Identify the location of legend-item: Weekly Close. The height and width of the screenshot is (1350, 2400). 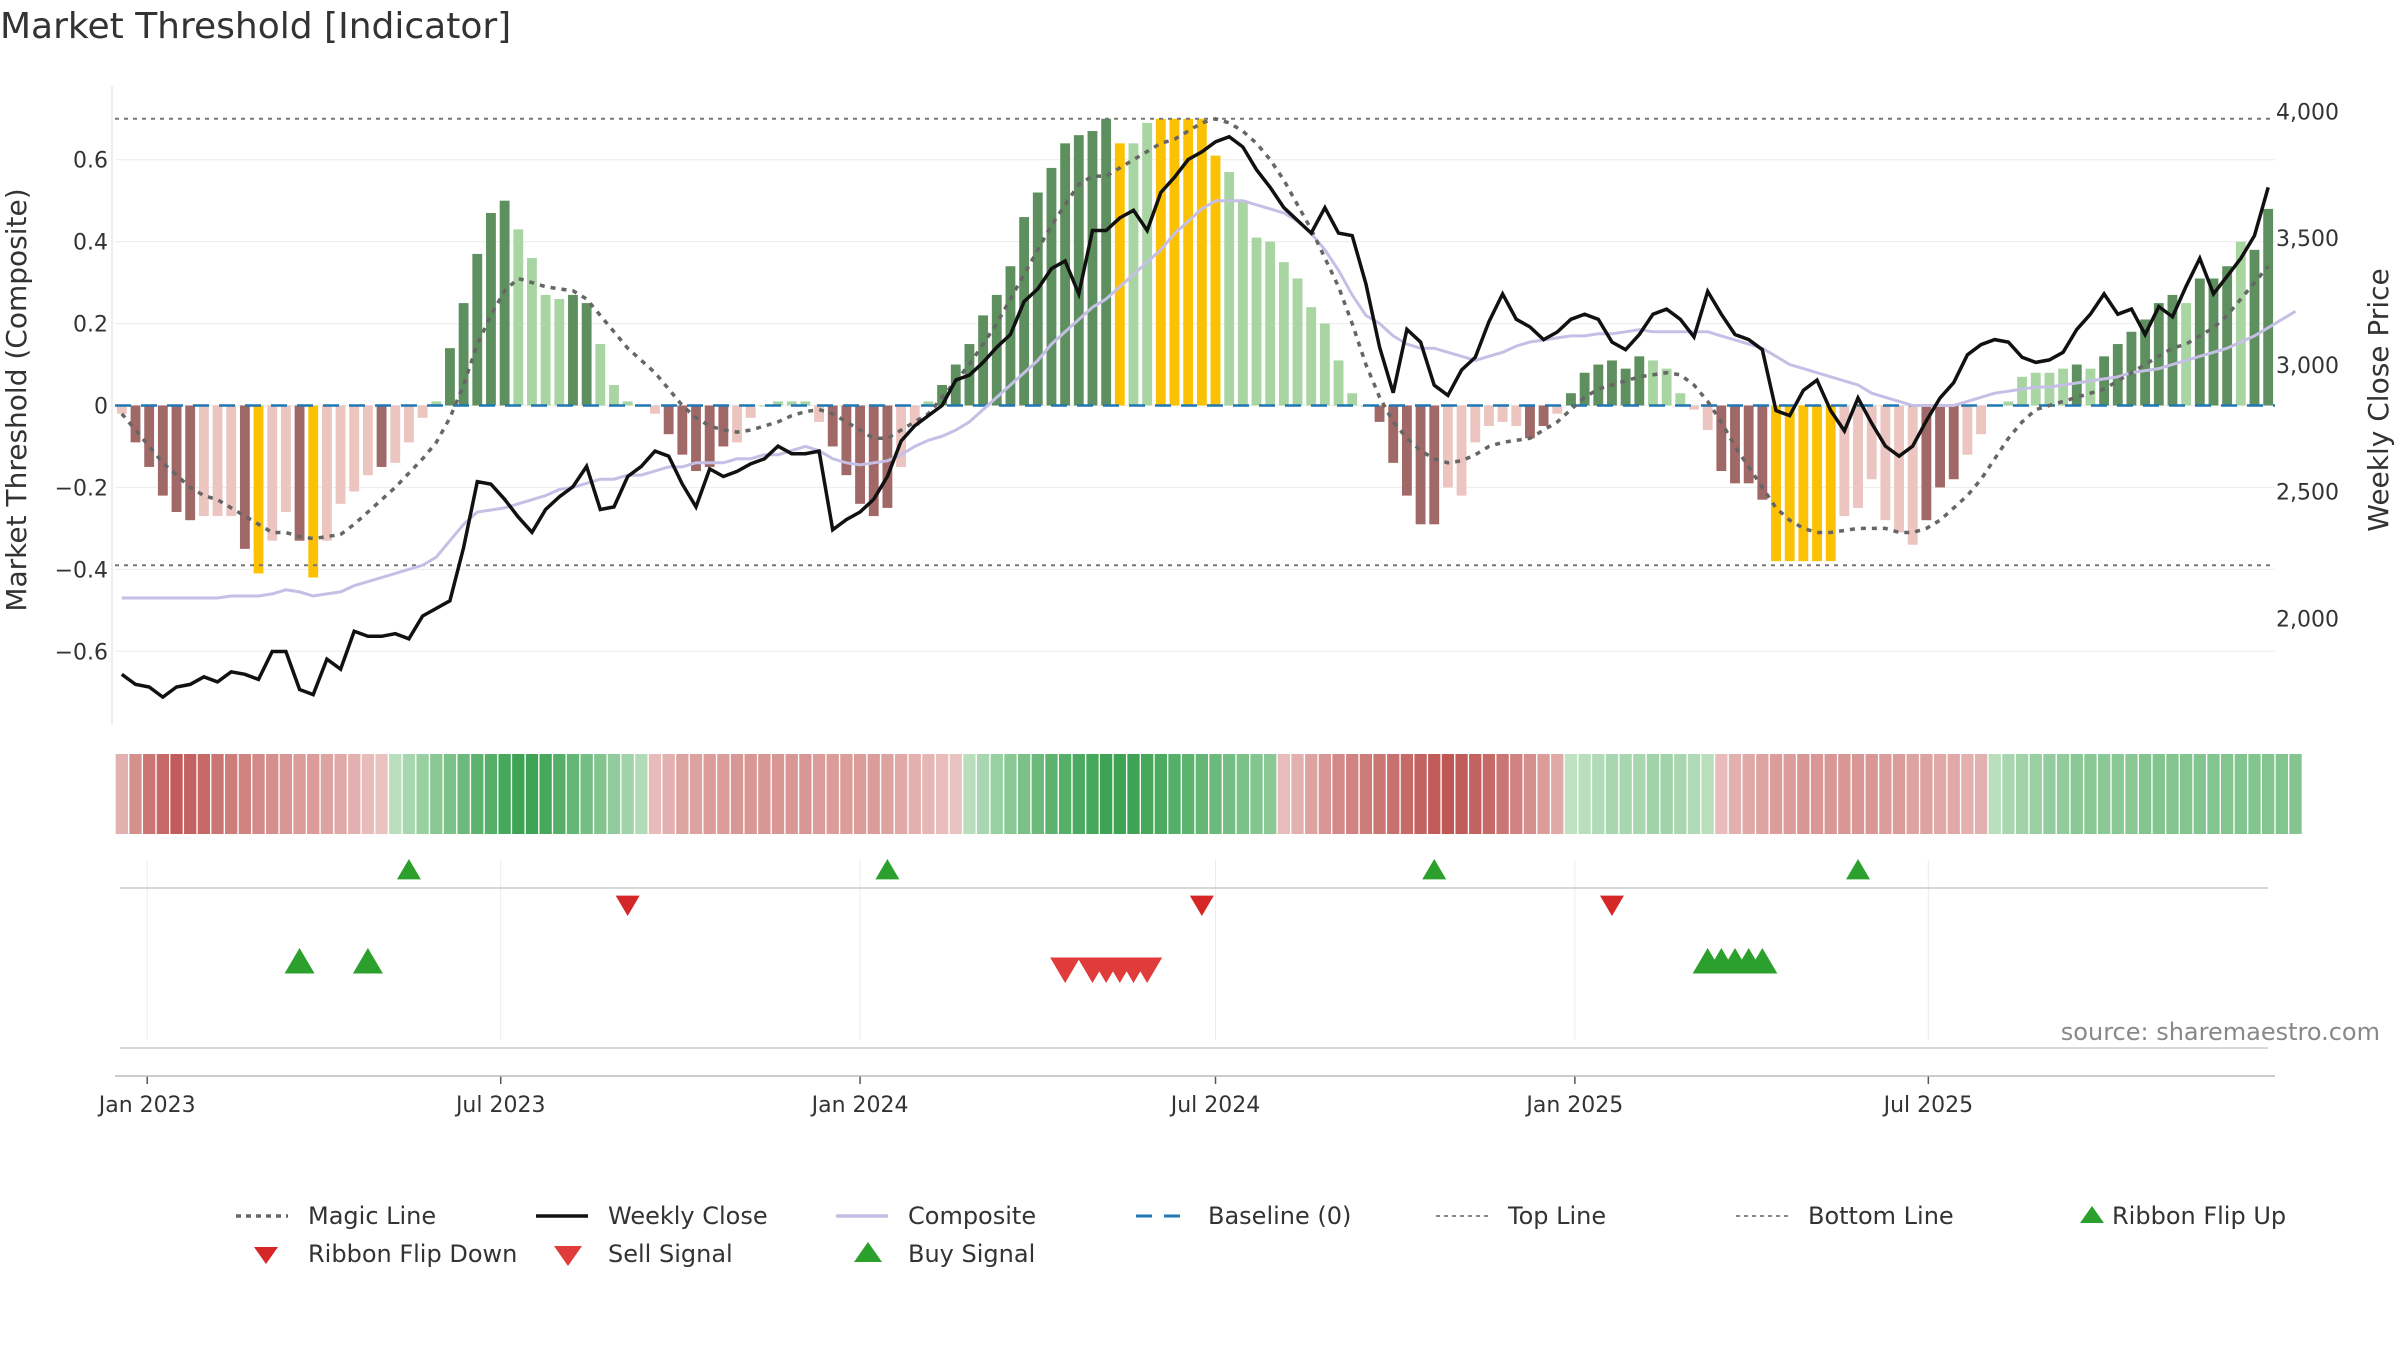
(652, 1216).